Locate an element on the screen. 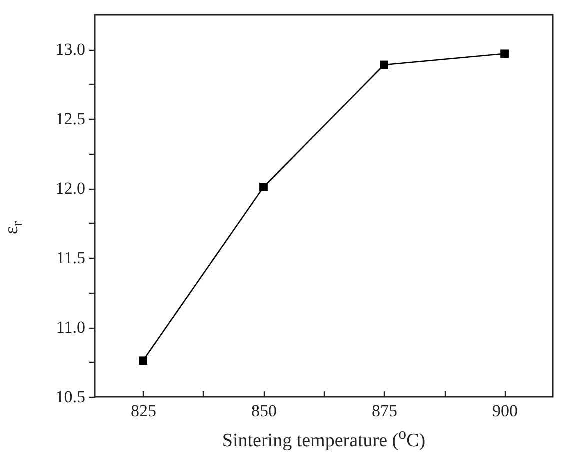  x-axis-title: Sintering temperature ($^{o}$C) is located at coordinates (324, 439).